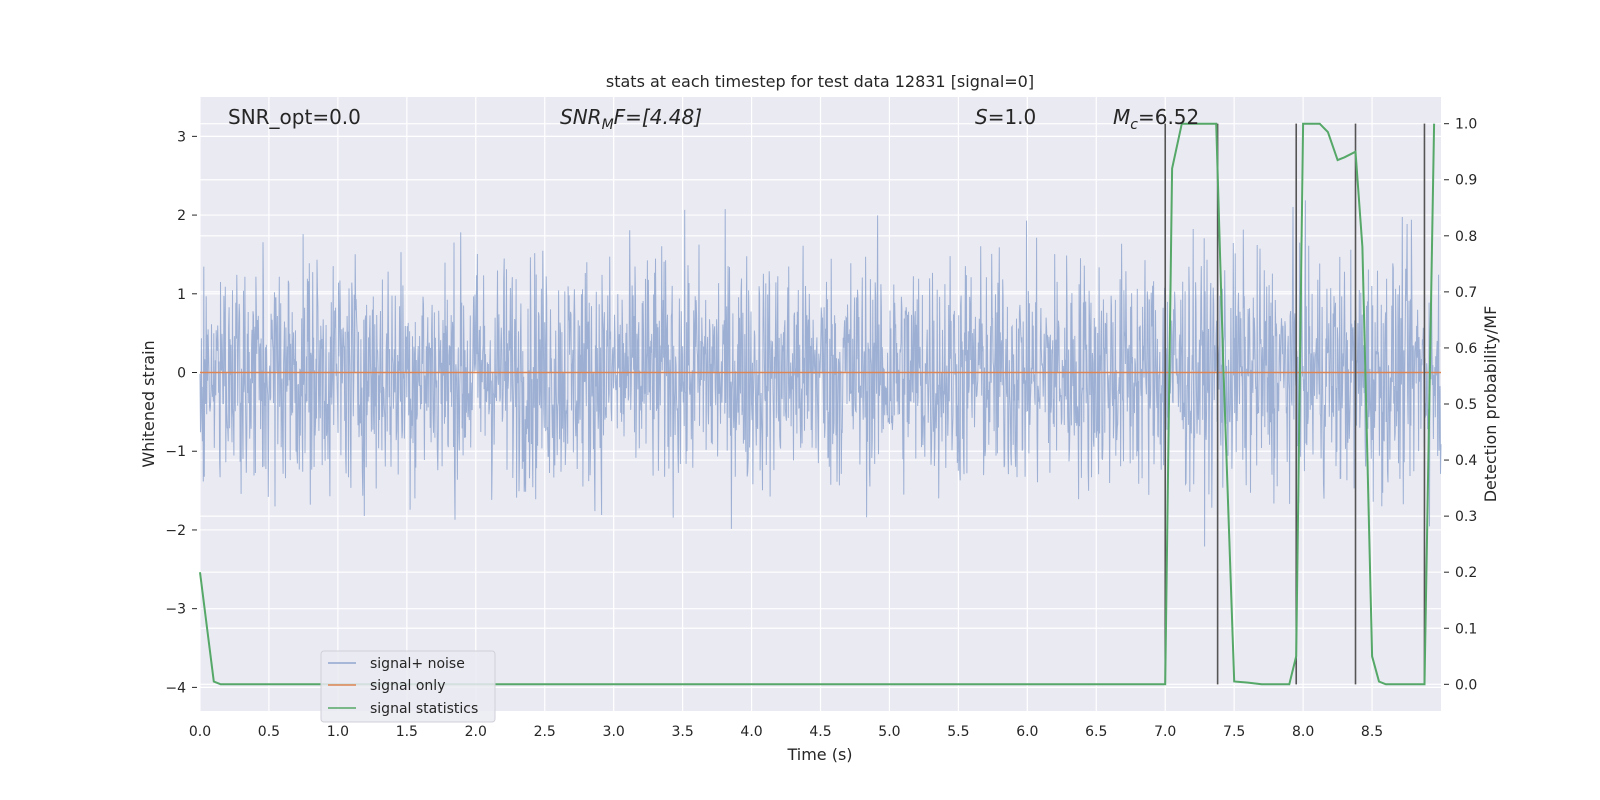 Image resolution: width=1600 pixels, height=800 pixels. What do you see at coordinates (1466, 181) in the screenshot?
I see `y2-tick-label: 0.9` at bounding box center [1466, 181].